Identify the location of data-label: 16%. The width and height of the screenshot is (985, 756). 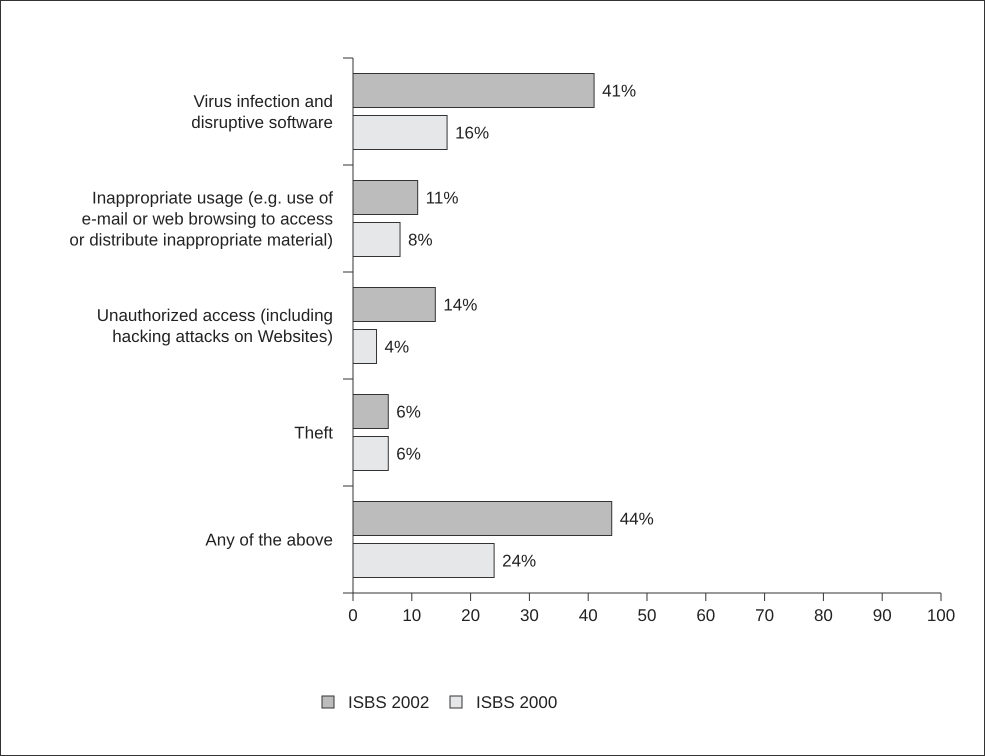
(472, 132).